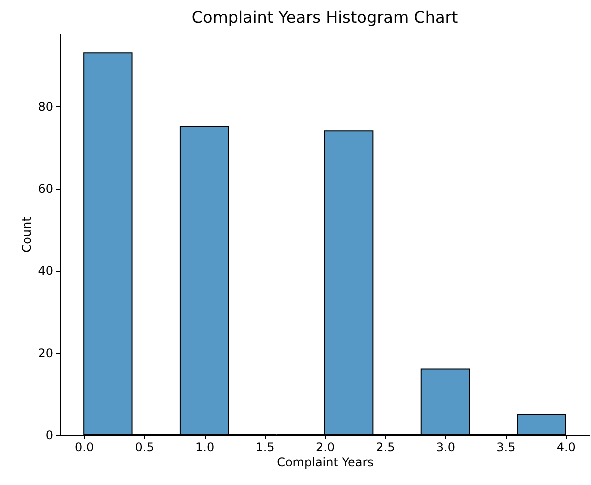  I want to click on y-tick-label: 80, so click(46, 107).